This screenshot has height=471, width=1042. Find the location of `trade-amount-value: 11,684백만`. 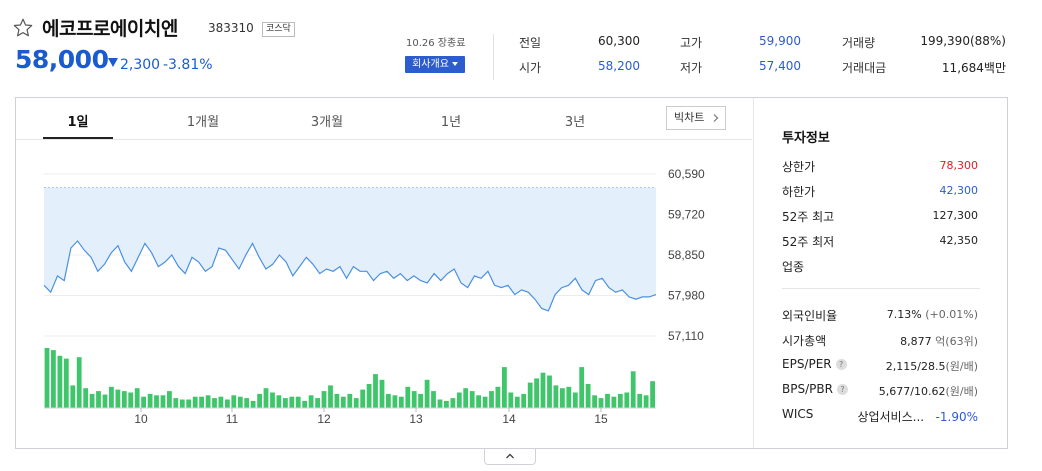

trade-amount-value: 11,684백만 is located at coordinates (973, 68).